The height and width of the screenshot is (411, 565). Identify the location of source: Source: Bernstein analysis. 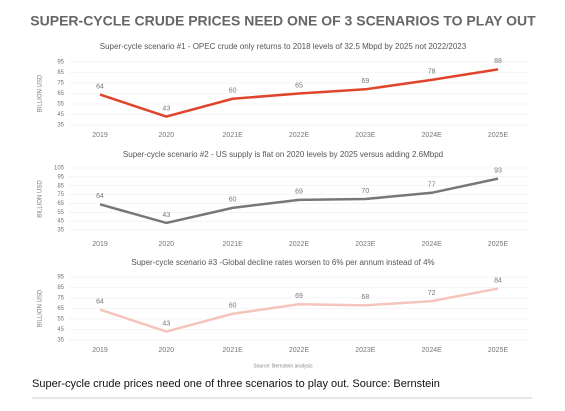
(283, 366).